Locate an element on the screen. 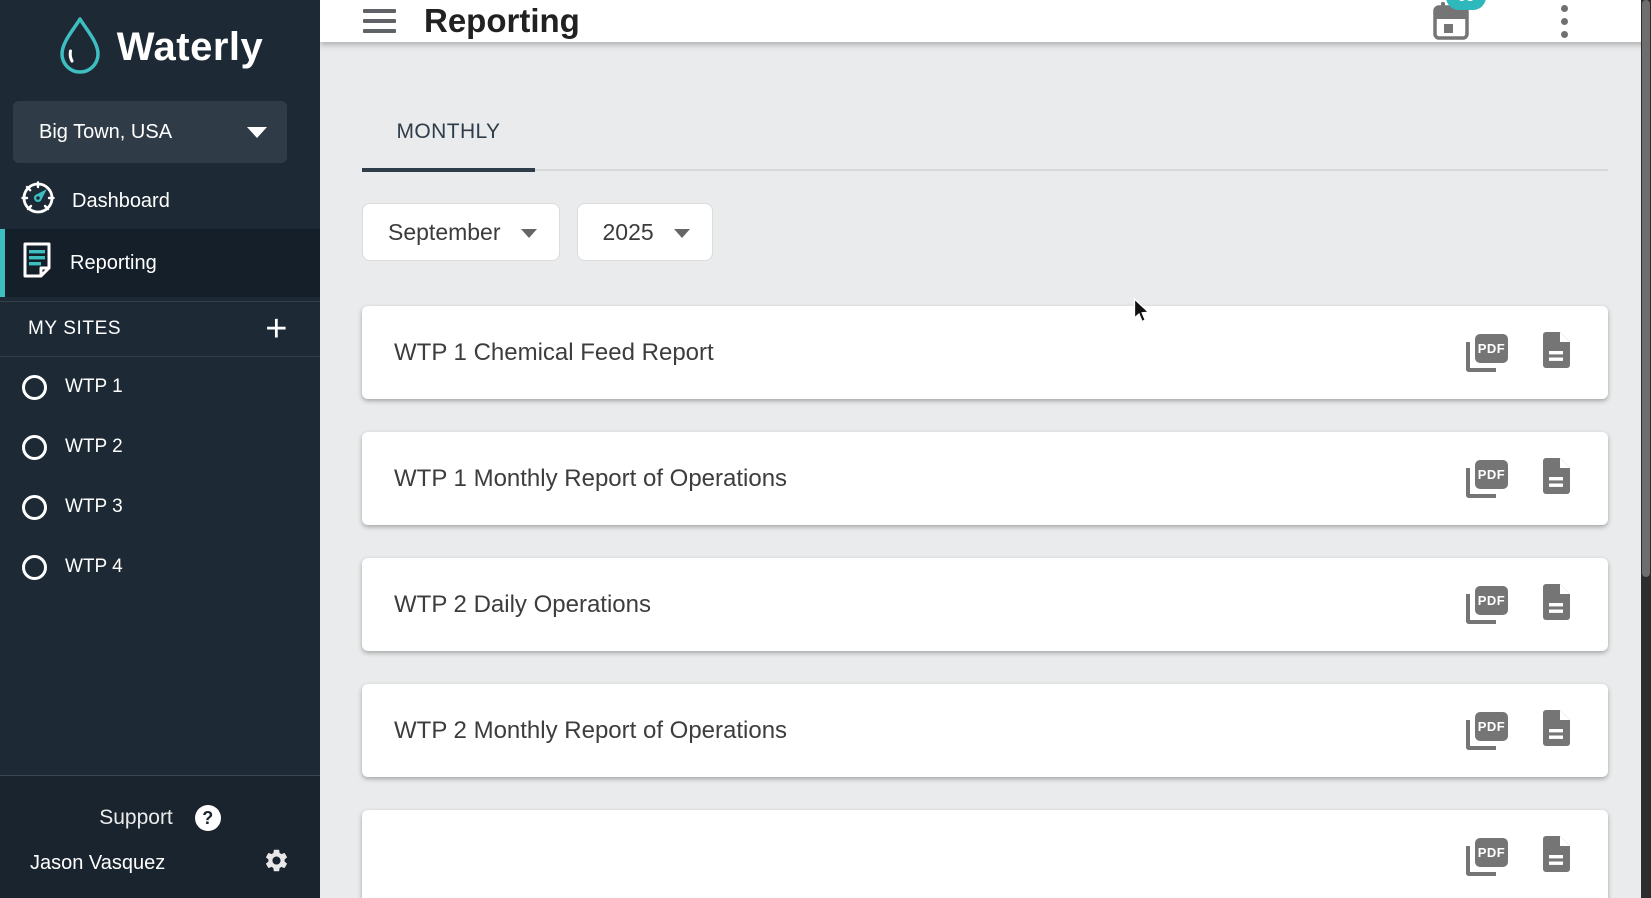 The width and height of the screenshot is (1651, 898). report-card: WTP 2 Daily Operations PDF is located at coordinates (985, 604).